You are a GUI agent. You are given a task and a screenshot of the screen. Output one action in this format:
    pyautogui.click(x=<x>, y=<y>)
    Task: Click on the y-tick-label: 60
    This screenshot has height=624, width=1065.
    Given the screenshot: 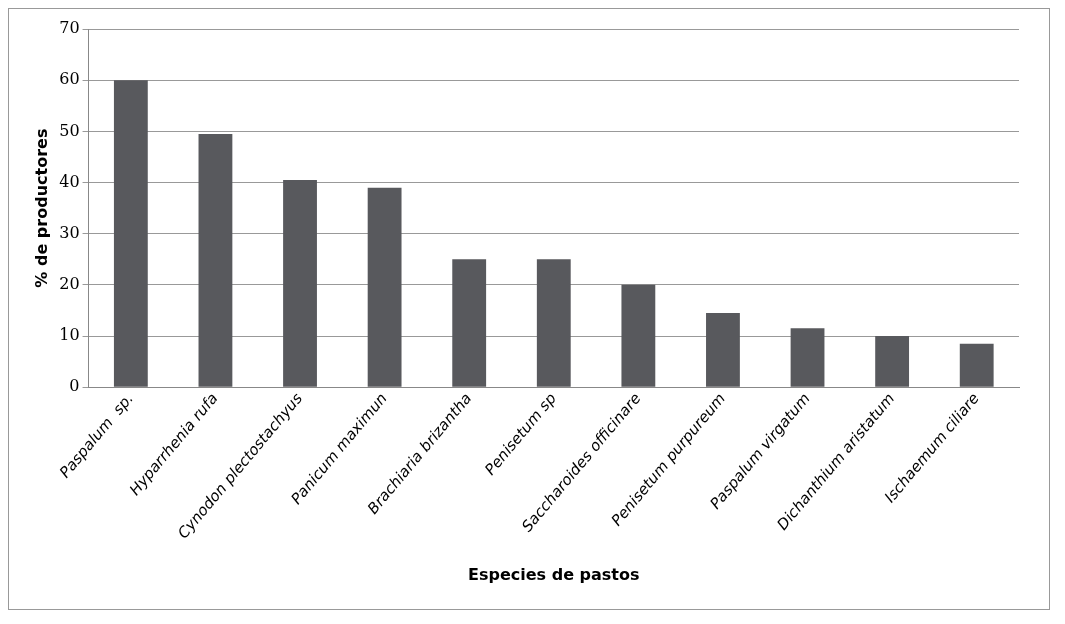 What is the action you would take?
    pyautogui.click(x=69, y=79)
    